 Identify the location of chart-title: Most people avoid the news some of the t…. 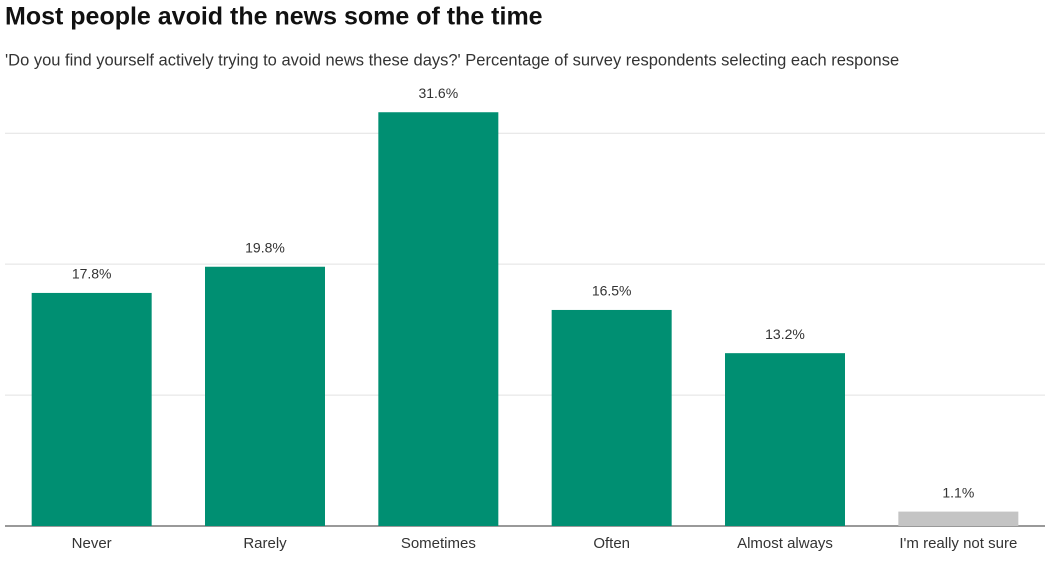
(274, 17).